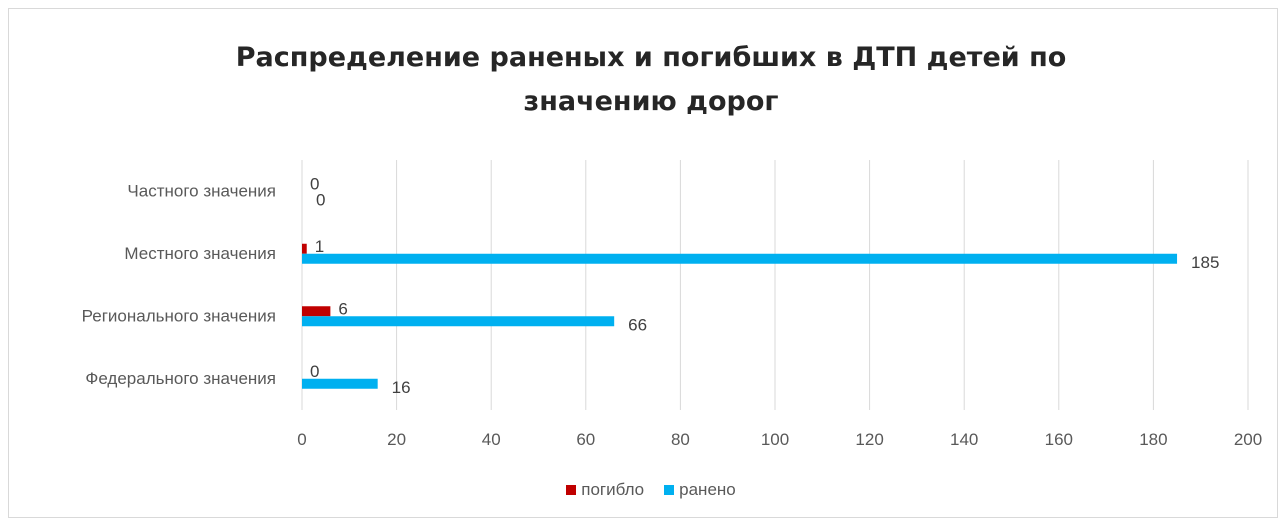 This screenshot has height=523, width=1286. Describe the element at coordinates (1205, 262) in the screenshot. I see `data-label-injured-2: 185` at that location.